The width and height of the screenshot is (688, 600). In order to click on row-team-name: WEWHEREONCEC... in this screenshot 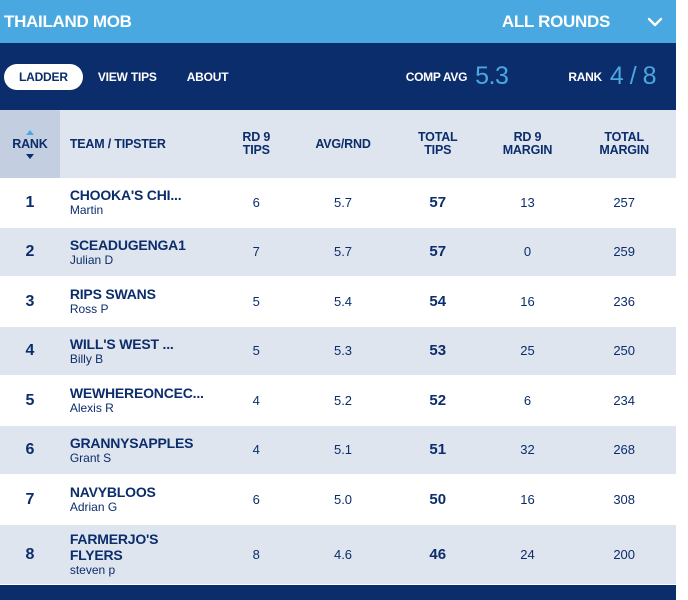, I will do `click(136, 393)`.